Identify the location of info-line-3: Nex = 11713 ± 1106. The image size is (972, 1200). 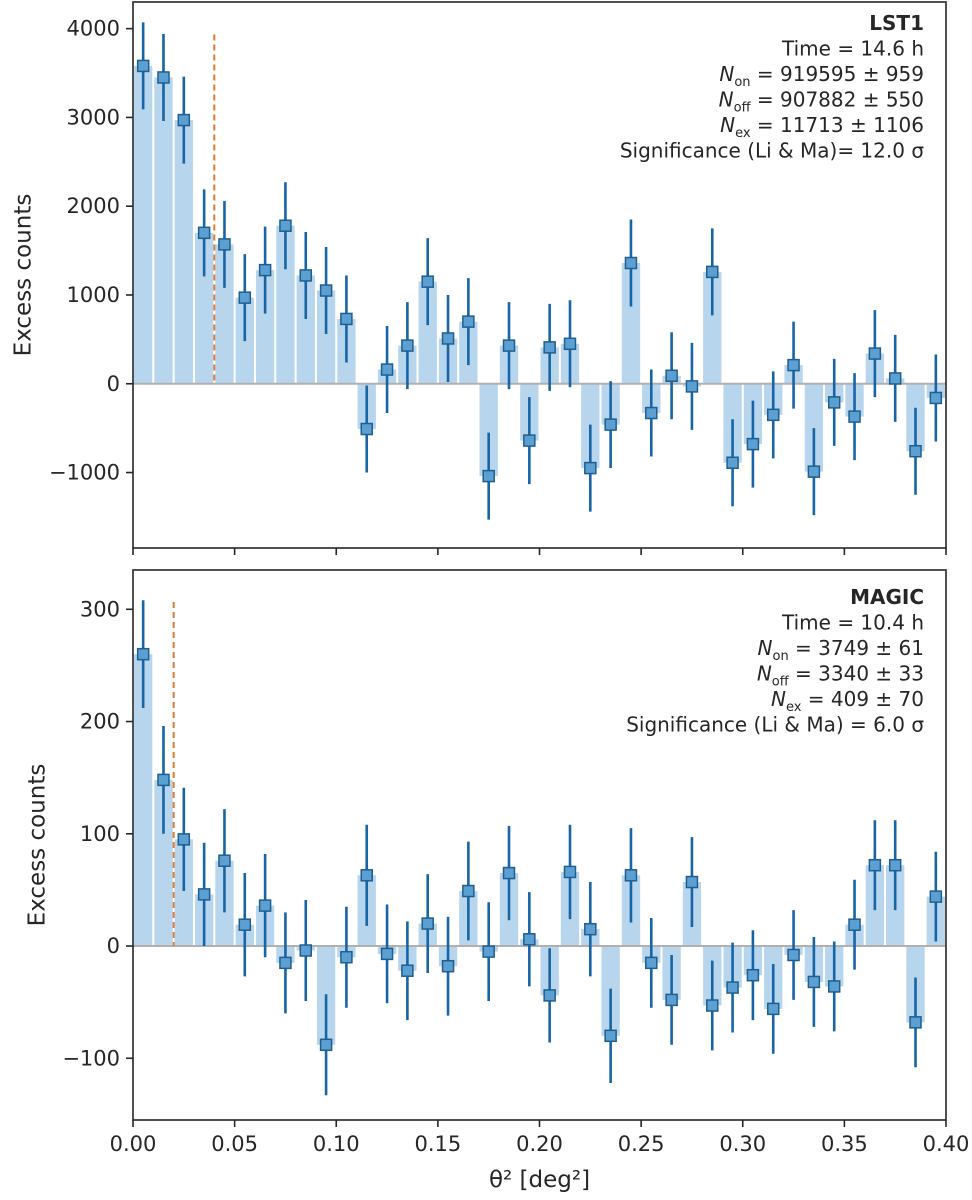
(822, 127).